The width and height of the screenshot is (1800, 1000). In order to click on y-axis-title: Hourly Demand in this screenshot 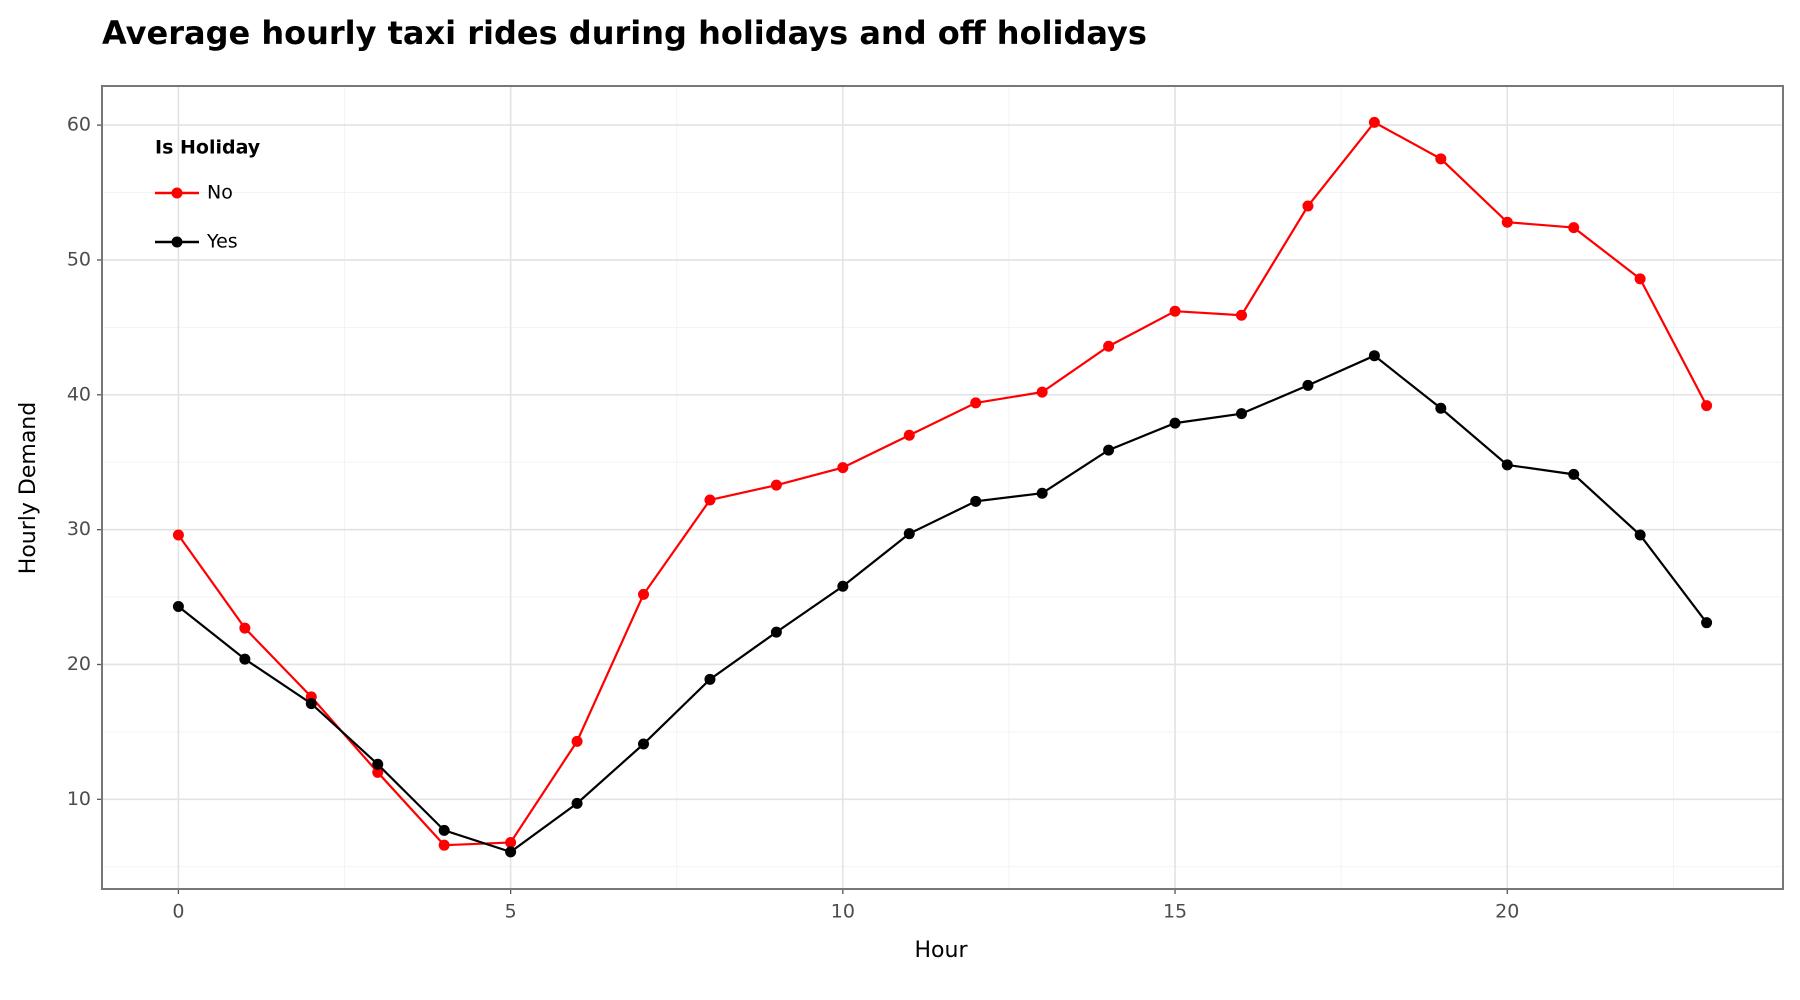, I will do `click(28, 488)`.